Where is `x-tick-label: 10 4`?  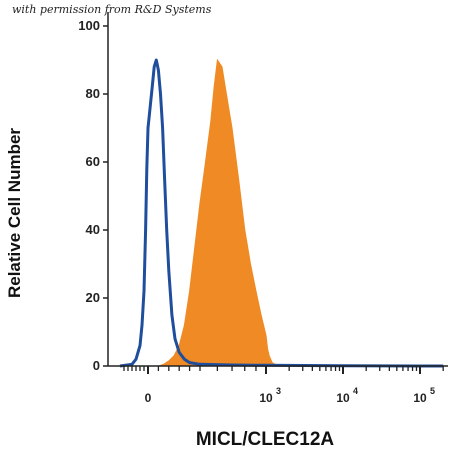 x-tick-label: 10 4 is located at coordinates (347, 395).